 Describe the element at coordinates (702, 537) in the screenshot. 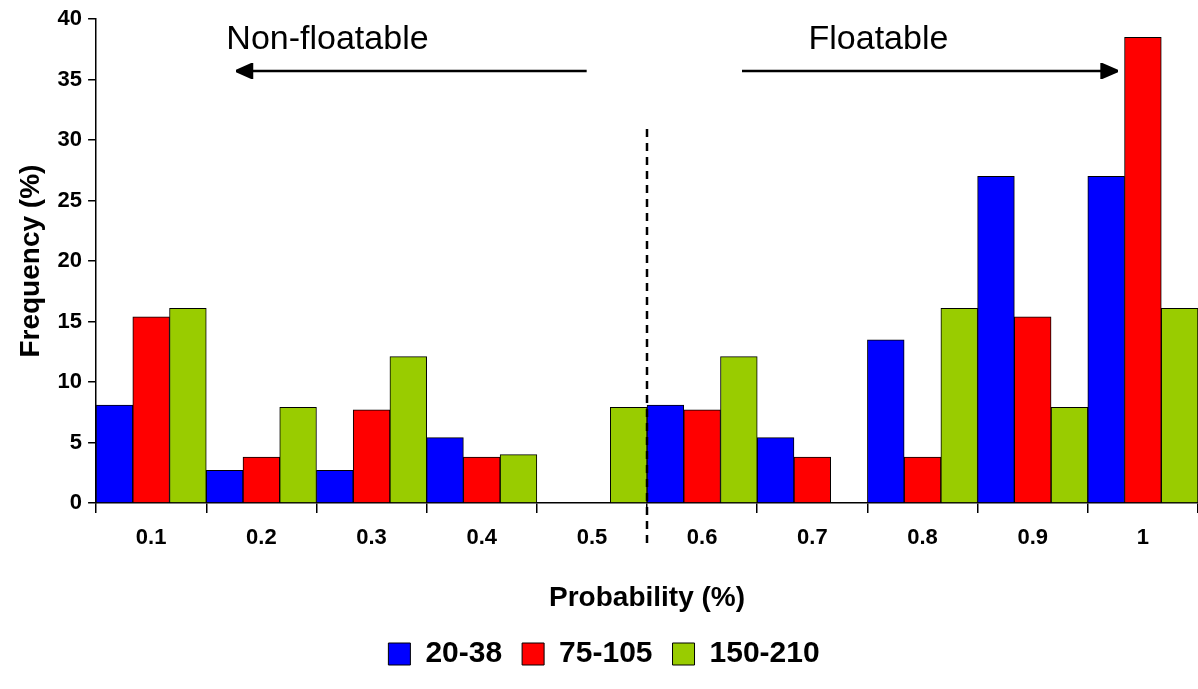

I see `x-tick-label: 0.6` at that location.